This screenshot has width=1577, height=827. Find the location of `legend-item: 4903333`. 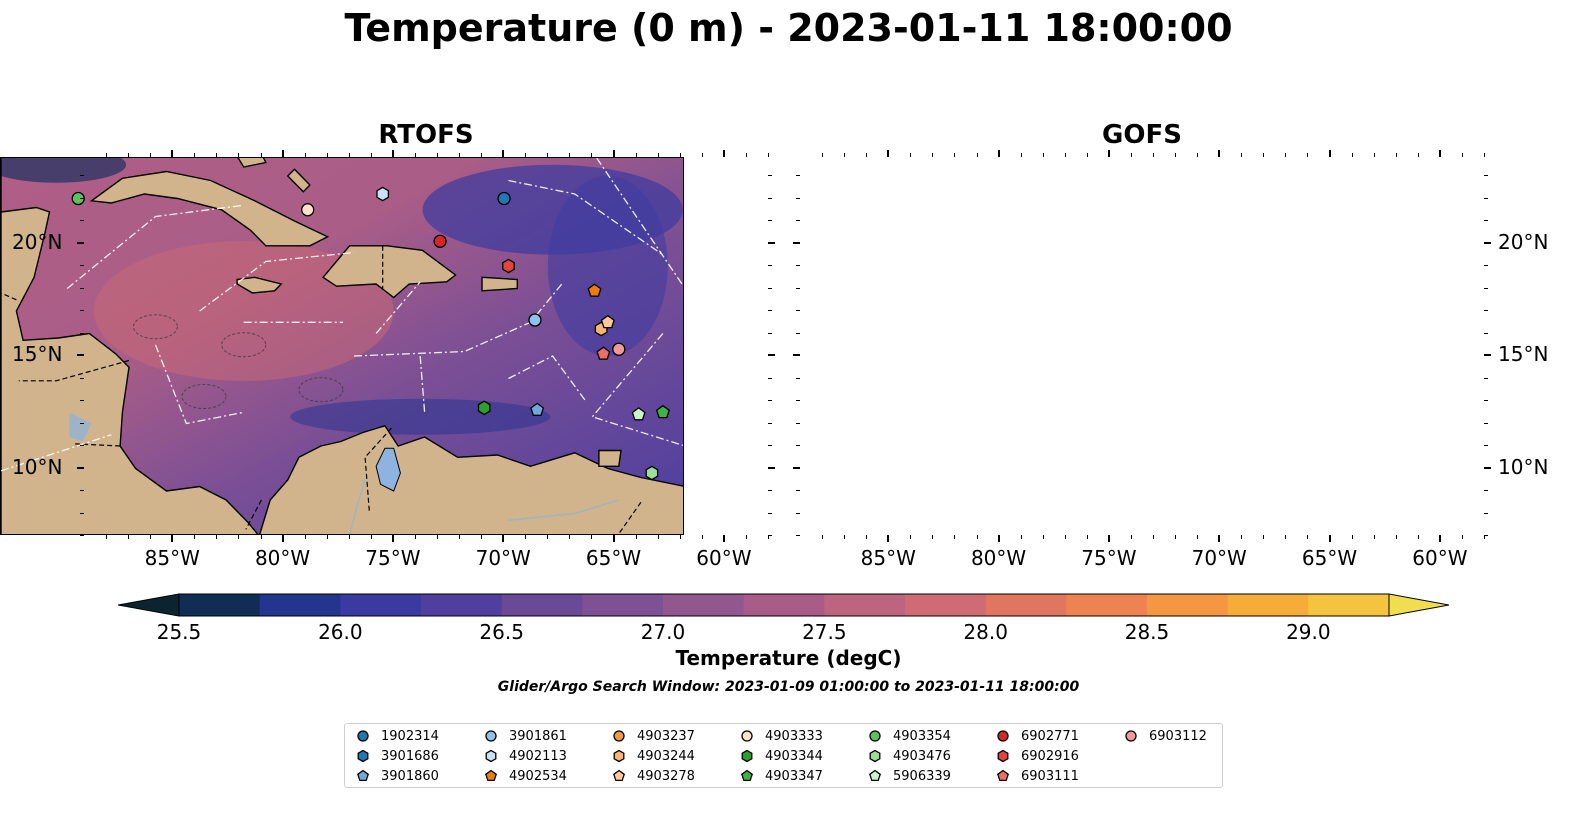

legend-item: 4903333 is located at coordinates (781, 736).